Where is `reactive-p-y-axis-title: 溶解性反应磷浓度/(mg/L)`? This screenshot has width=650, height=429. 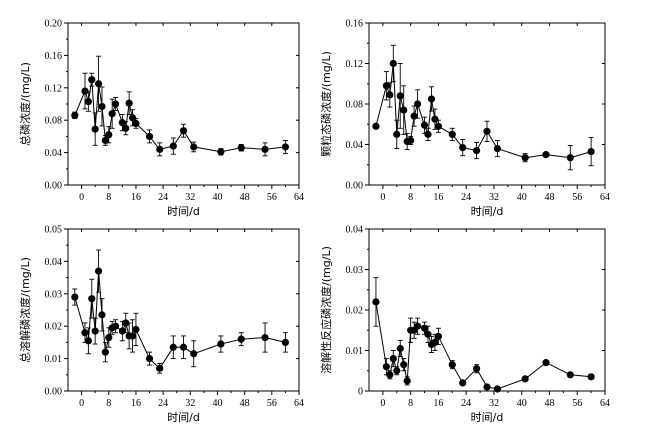
reactive-p-y-axis-title: 溶解性反应磷浓度/(mg/L) is located at coordinates (326, 310).